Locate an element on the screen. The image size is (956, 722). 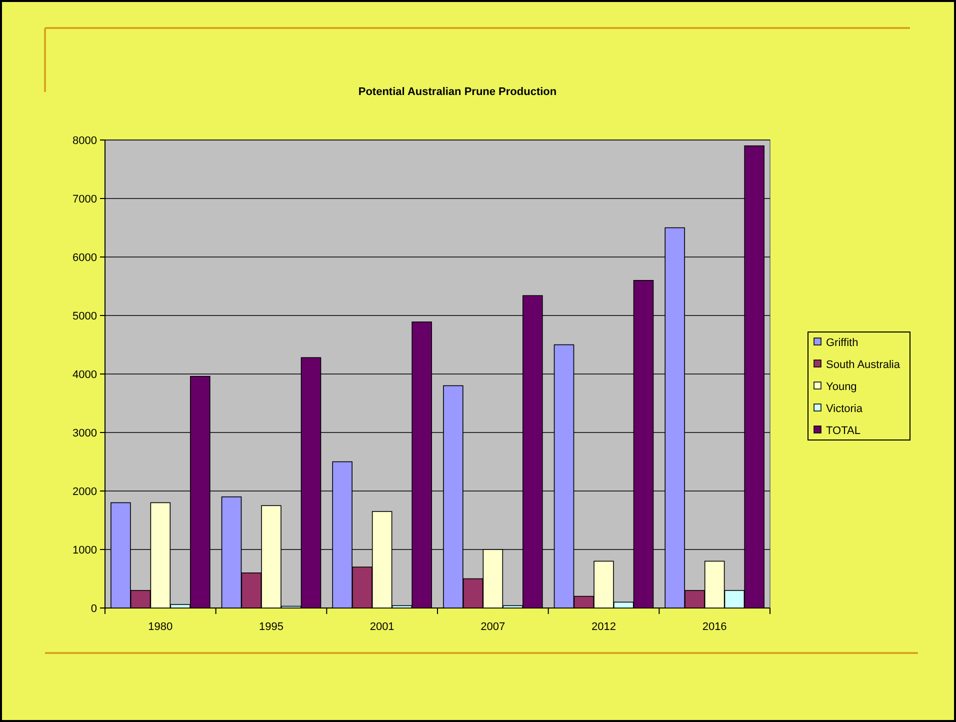
y-tick-label: 0 is located at coordinates (93, 608).